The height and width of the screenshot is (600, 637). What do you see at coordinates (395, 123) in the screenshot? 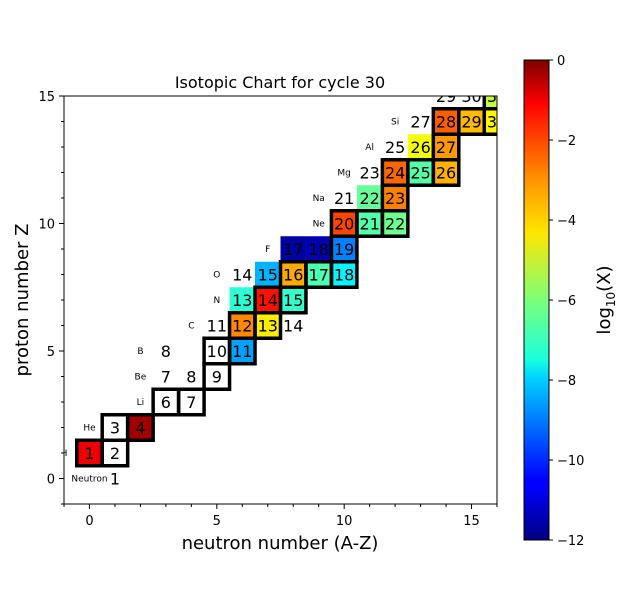
I see `element-symbol-label: Si` at bounding box center [395, 123].